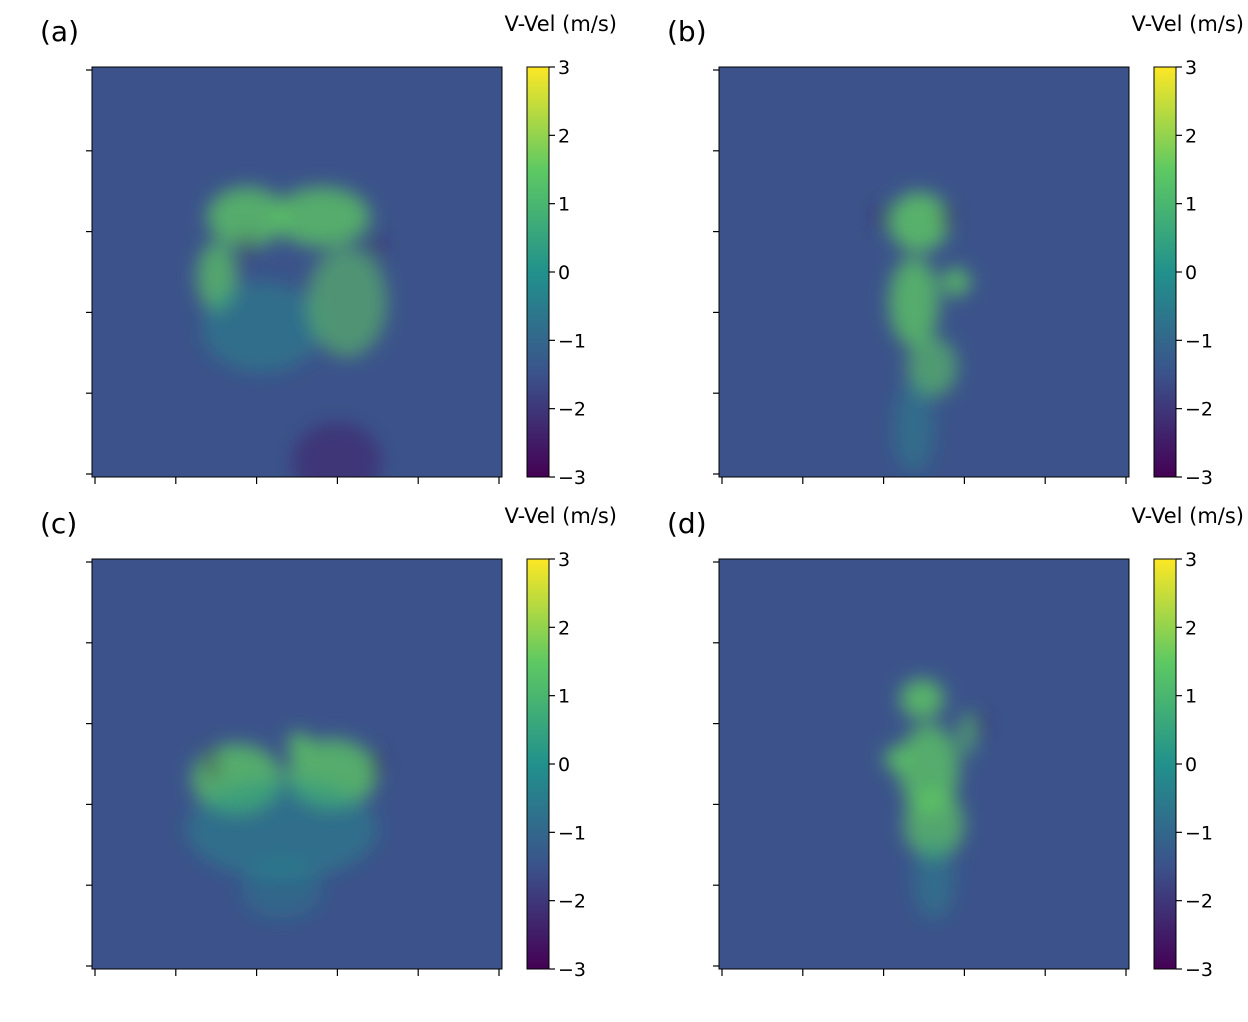 The height and width of the screenshot is (1022, 1248). What do you see at coordinates (687, 31) in the screenshot?
I see `panel-label: (b)` at bounding box center [687, 31].